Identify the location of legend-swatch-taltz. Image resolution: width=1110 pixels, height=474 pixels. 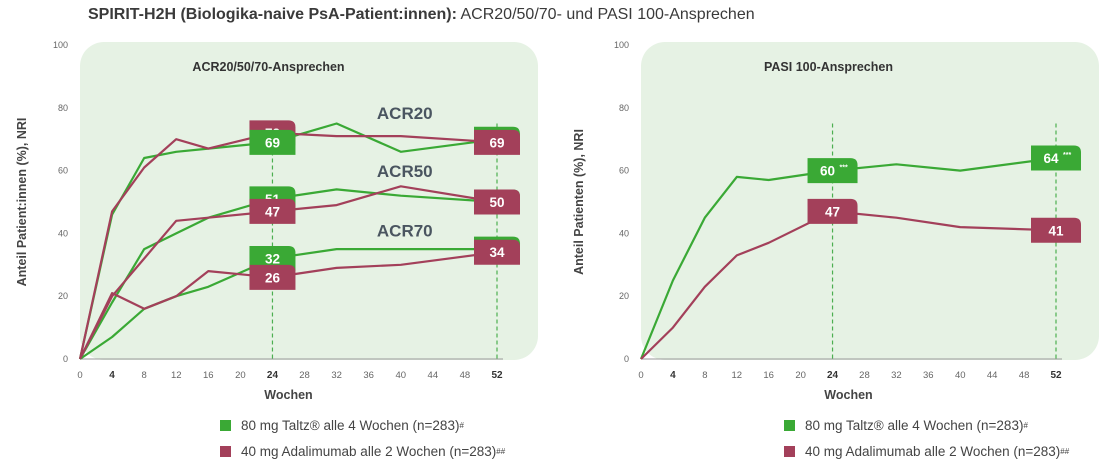
(789, 425).